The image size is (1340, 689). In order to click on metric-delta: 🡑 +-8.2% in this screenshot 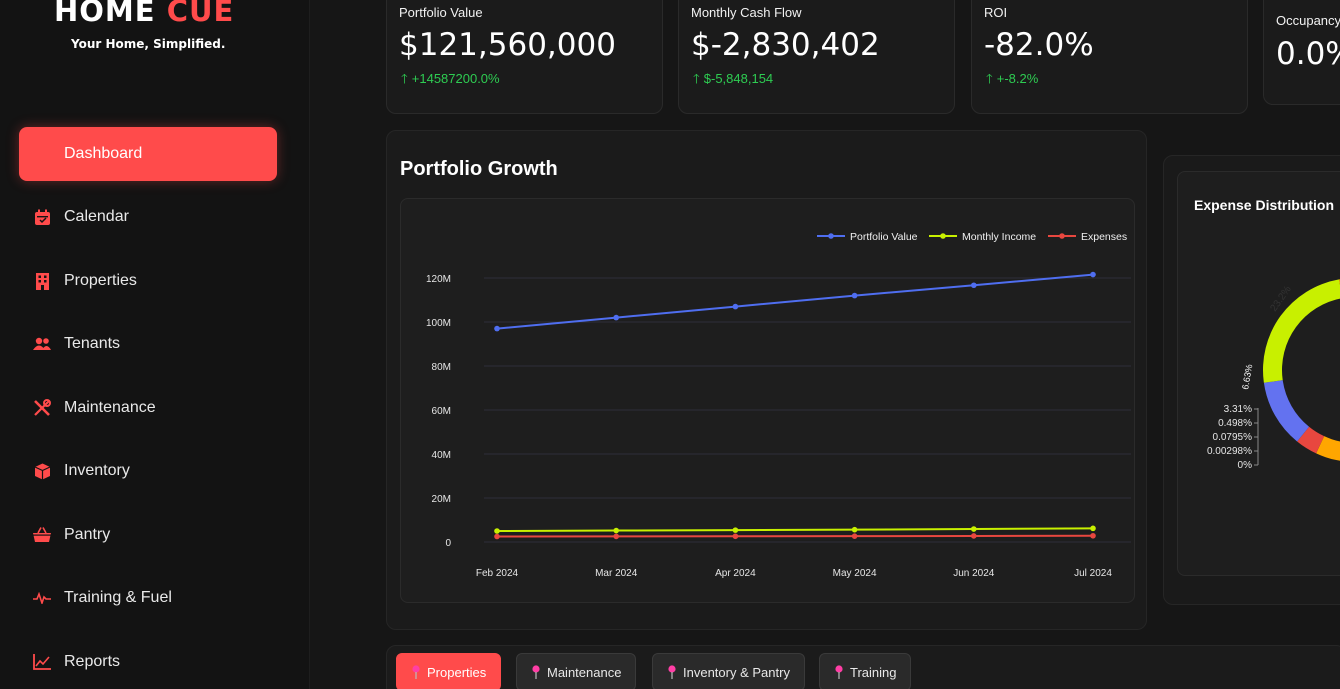, I will do `click(1012, 81)`.